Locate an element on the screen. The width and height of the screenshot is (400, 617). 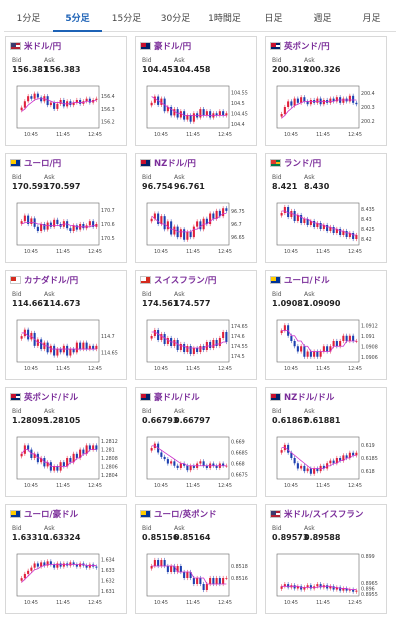
tab-1hour: 1時間足 is located at coordinates (224, 19).